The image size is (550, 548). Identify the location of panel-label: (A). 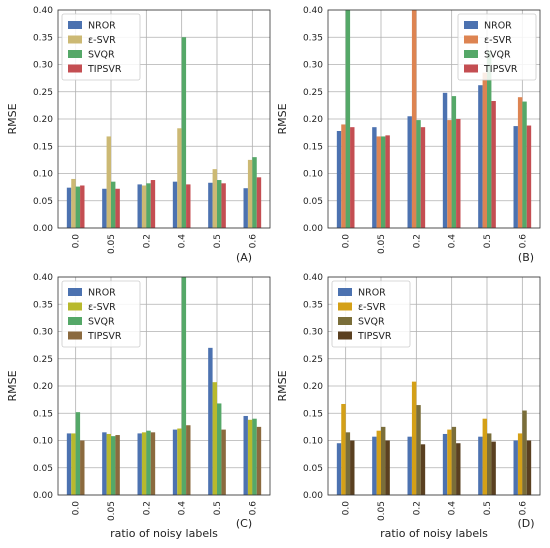
(244, 257).